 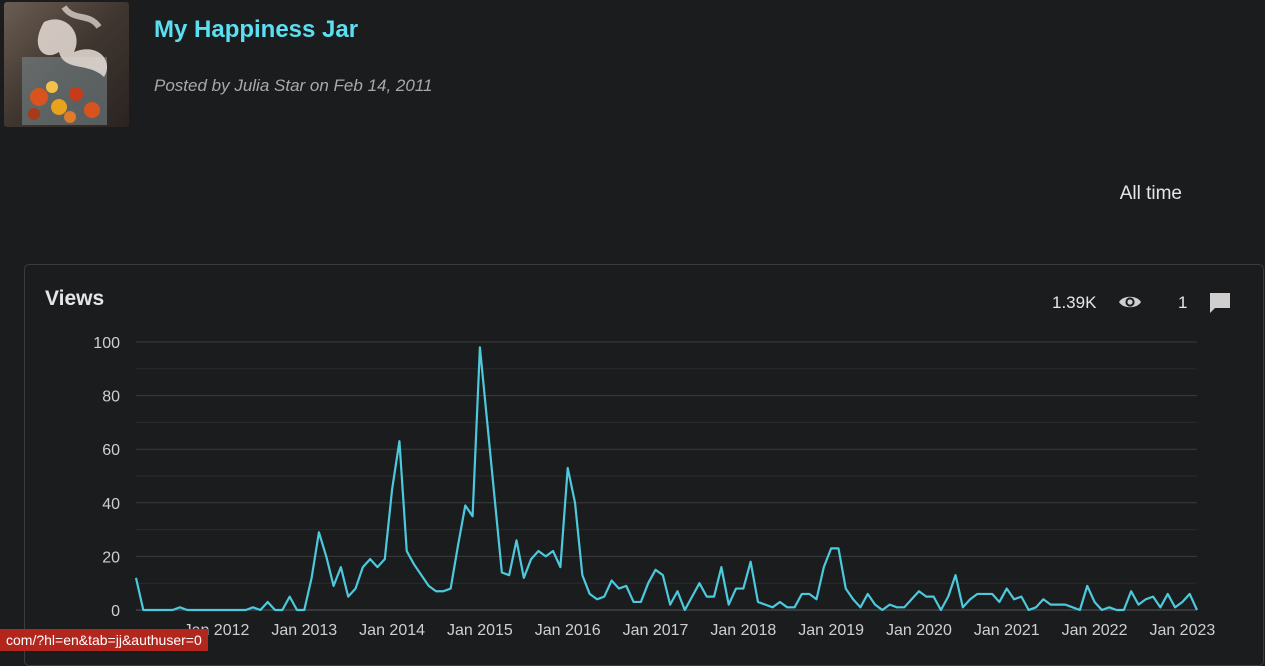 What do you see at coordinates (115, 611) in the screenshot?
I see `y-tick-label: 0` at bounding box center [115, 611].